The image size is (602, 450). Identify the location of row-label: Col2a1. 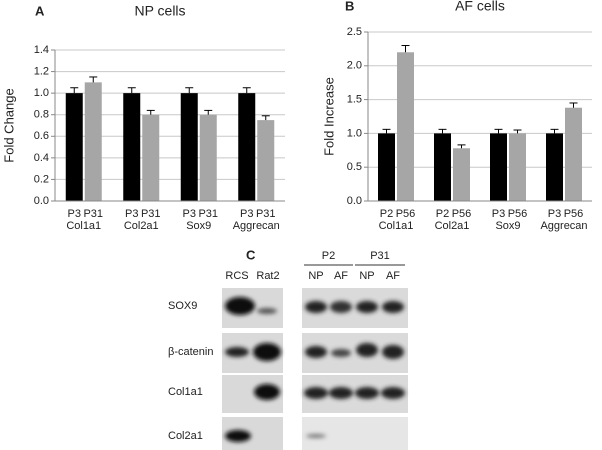
(185, 436).